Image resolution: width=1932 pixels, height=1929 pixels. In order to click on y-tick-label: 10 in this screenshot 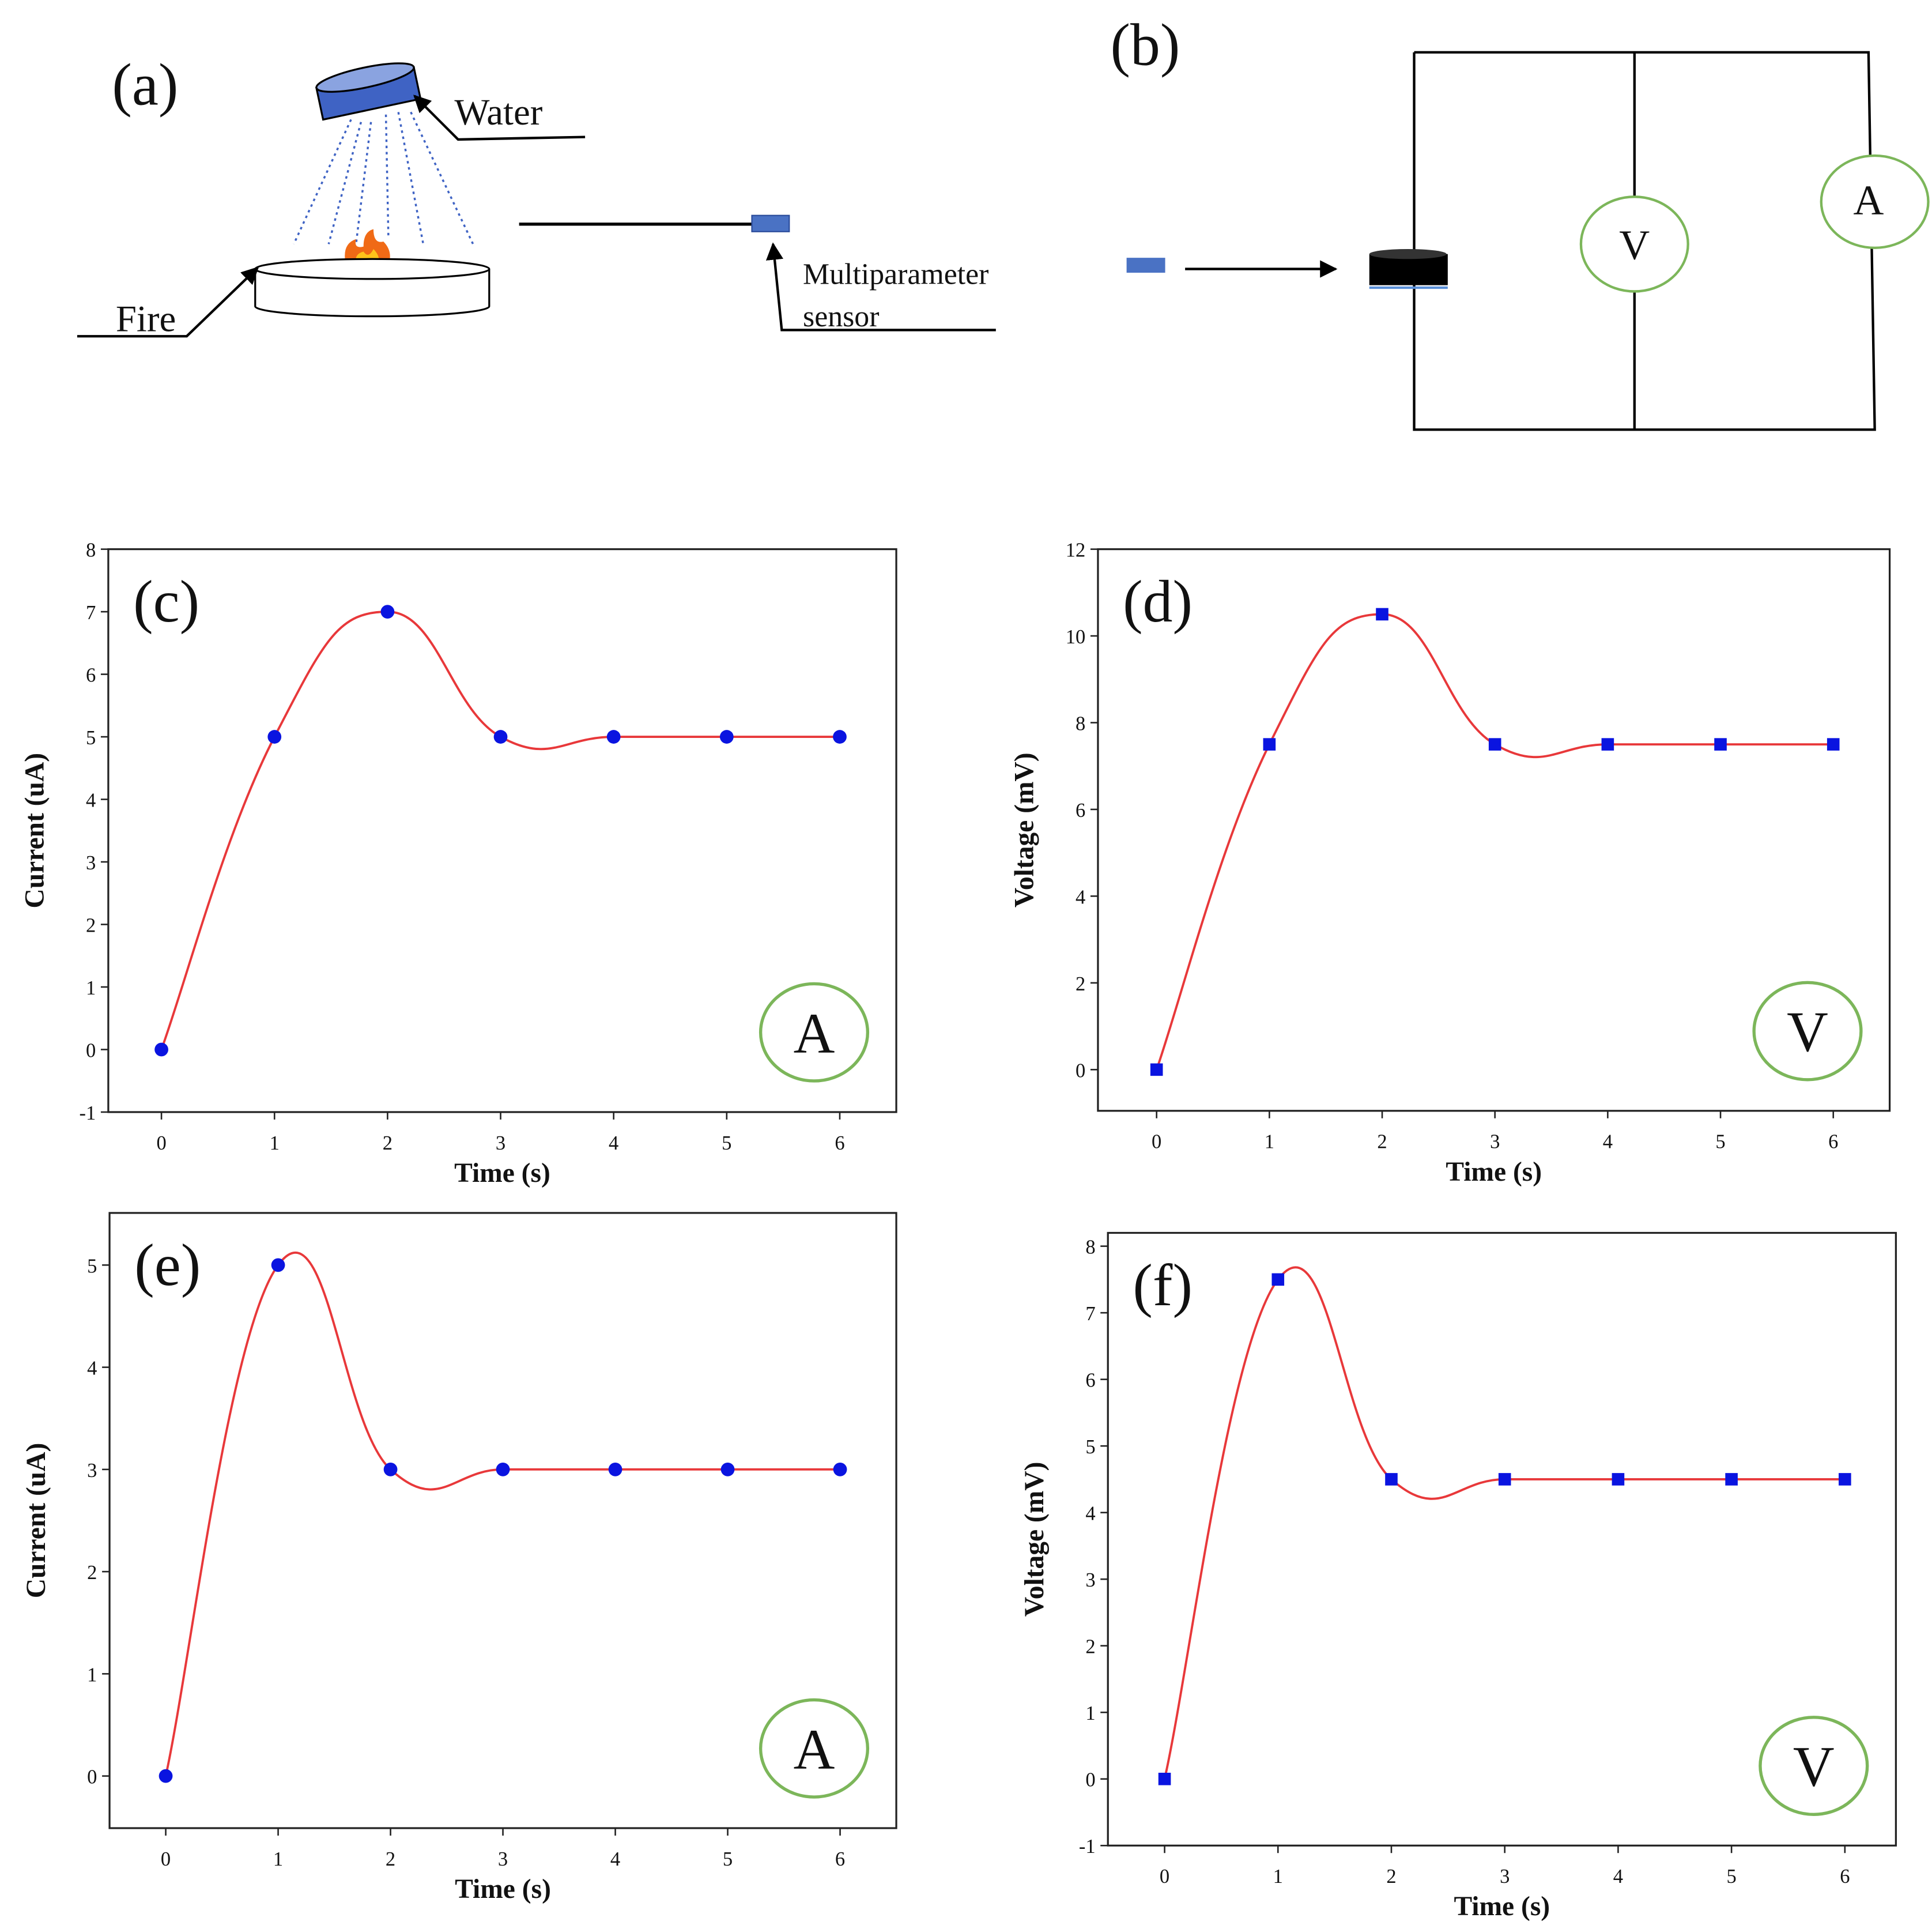, I will do `click(1076, 637)`.